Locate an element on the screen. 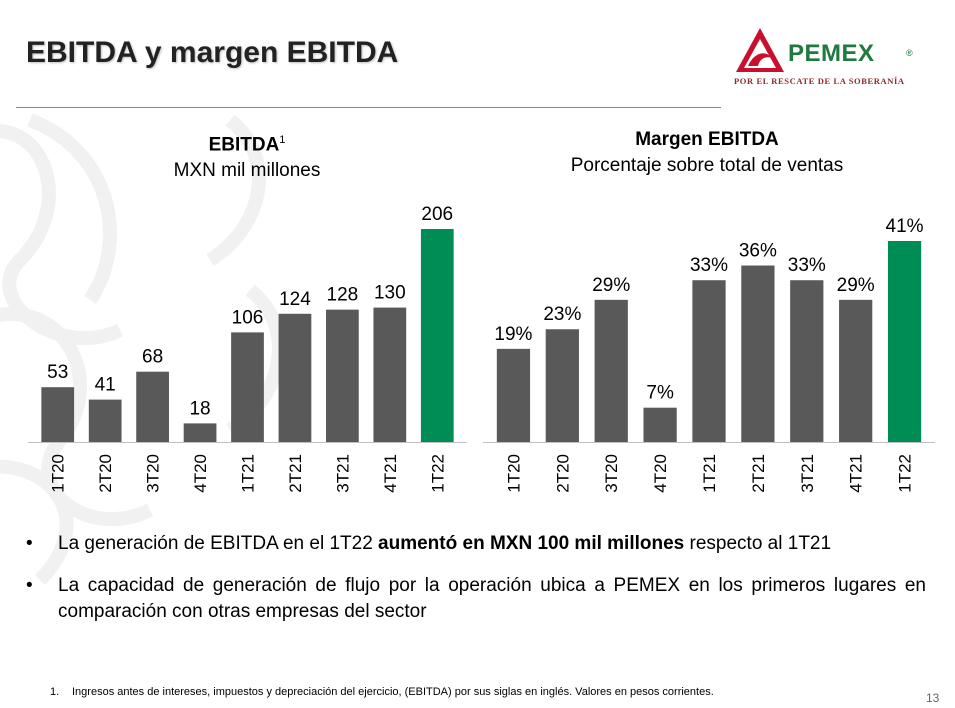 This screenshot has height=708, width=955. ebitda-footnote-ref: 1 is located at coordinates (282, 140).